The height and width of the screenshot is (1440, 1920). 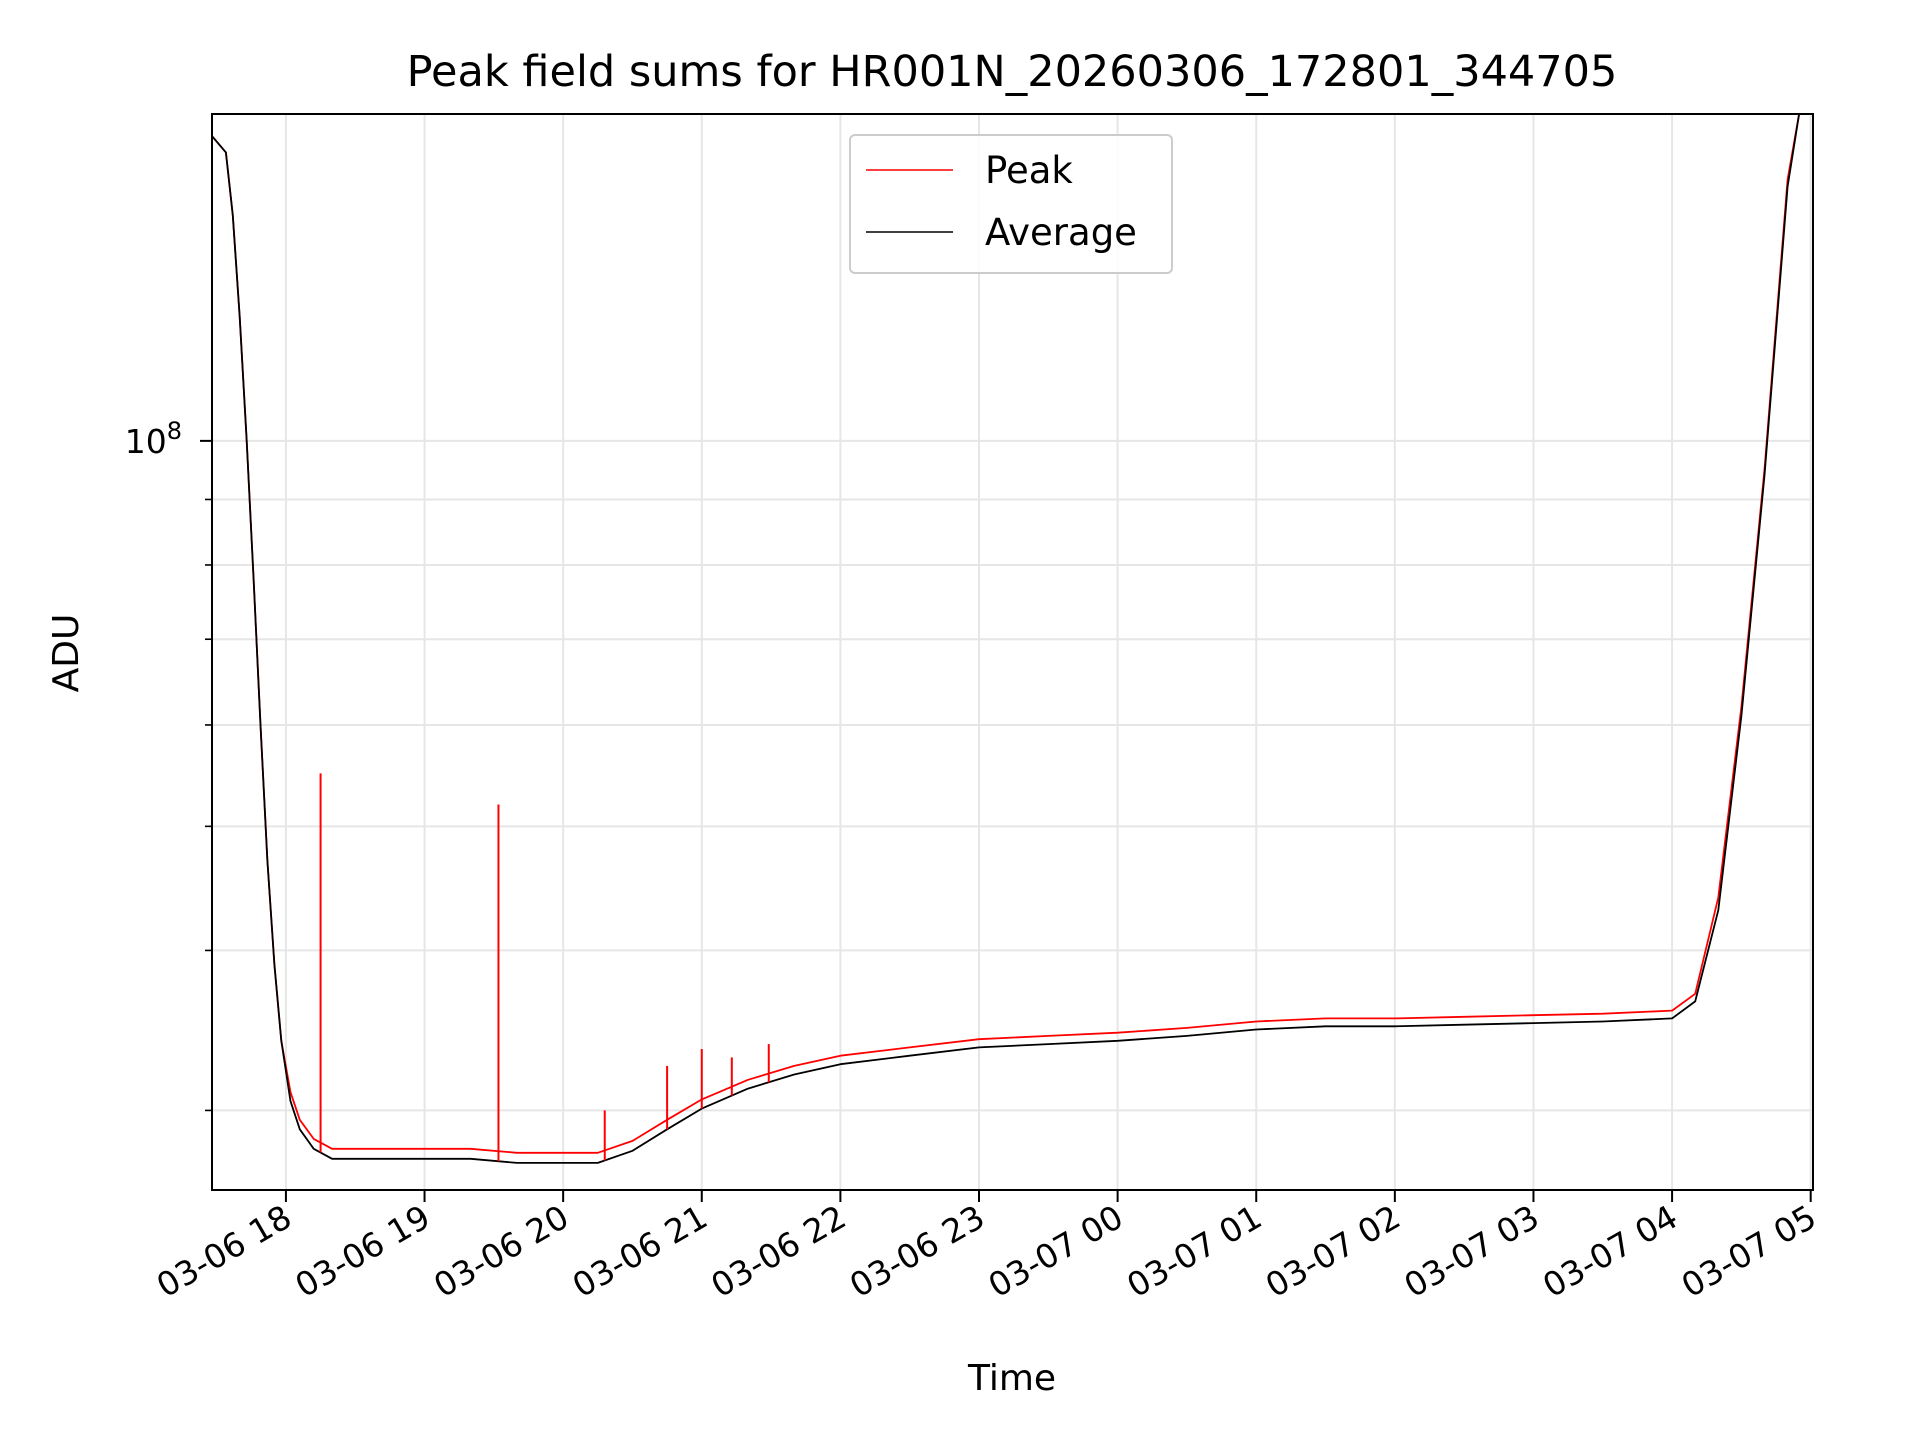 What do you see at coordinates (1061, 232) in the screenshot?
I see `legend-label-average: Average` at bounding box center [1061, 232].